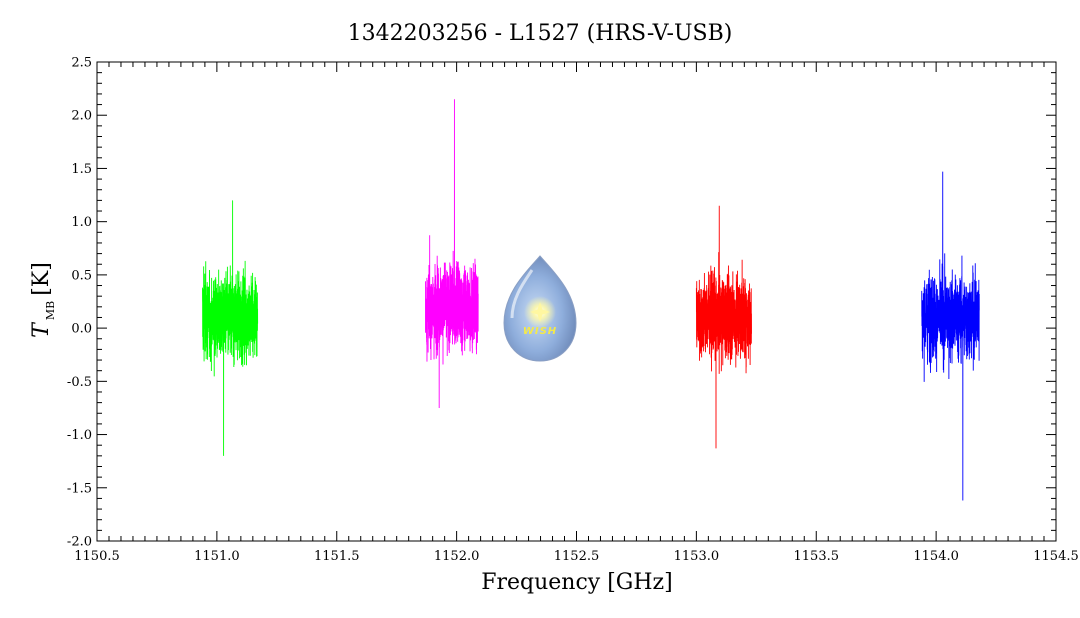  Describe the element at coordinates (457, 556) in the screenshot. I see `x-tick-label: 1152.0` at that location.